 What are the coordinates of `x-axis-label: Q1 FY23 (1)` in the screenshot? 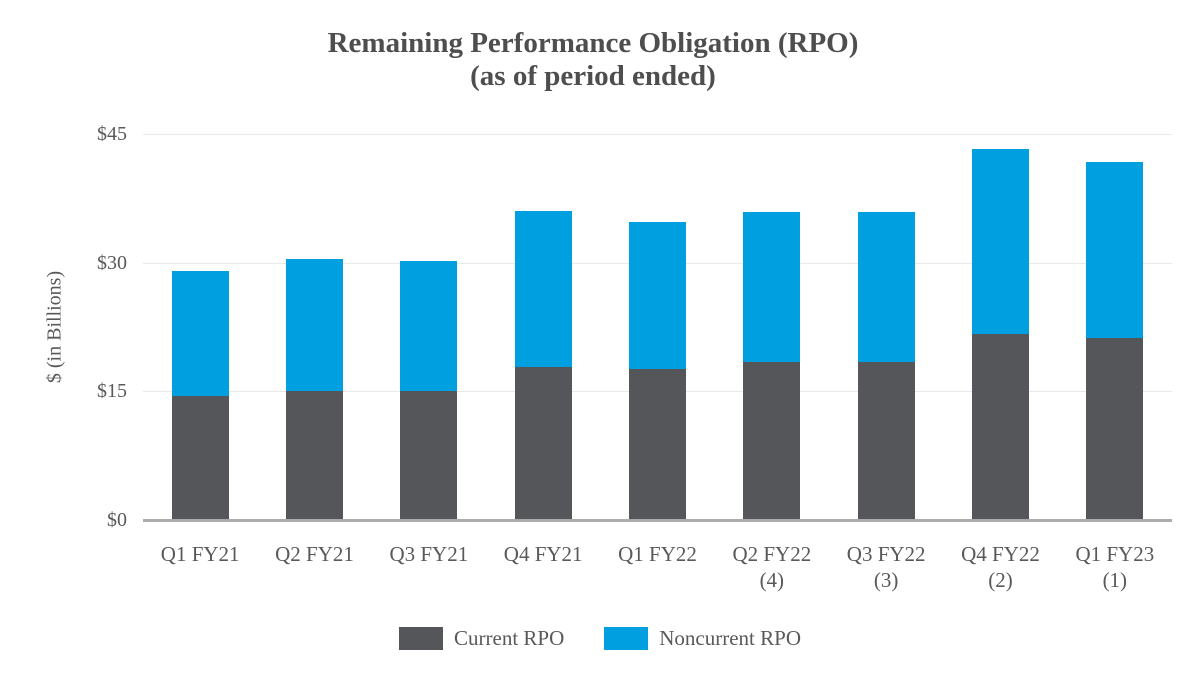 It's located at (1115, 567).